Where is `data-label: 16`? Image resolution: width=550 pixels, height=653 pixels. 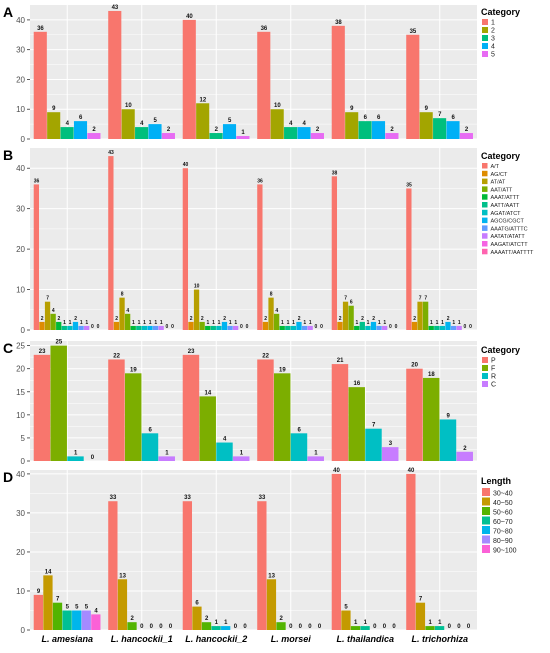 data-label: 16 is located at coordinates (357, 384).